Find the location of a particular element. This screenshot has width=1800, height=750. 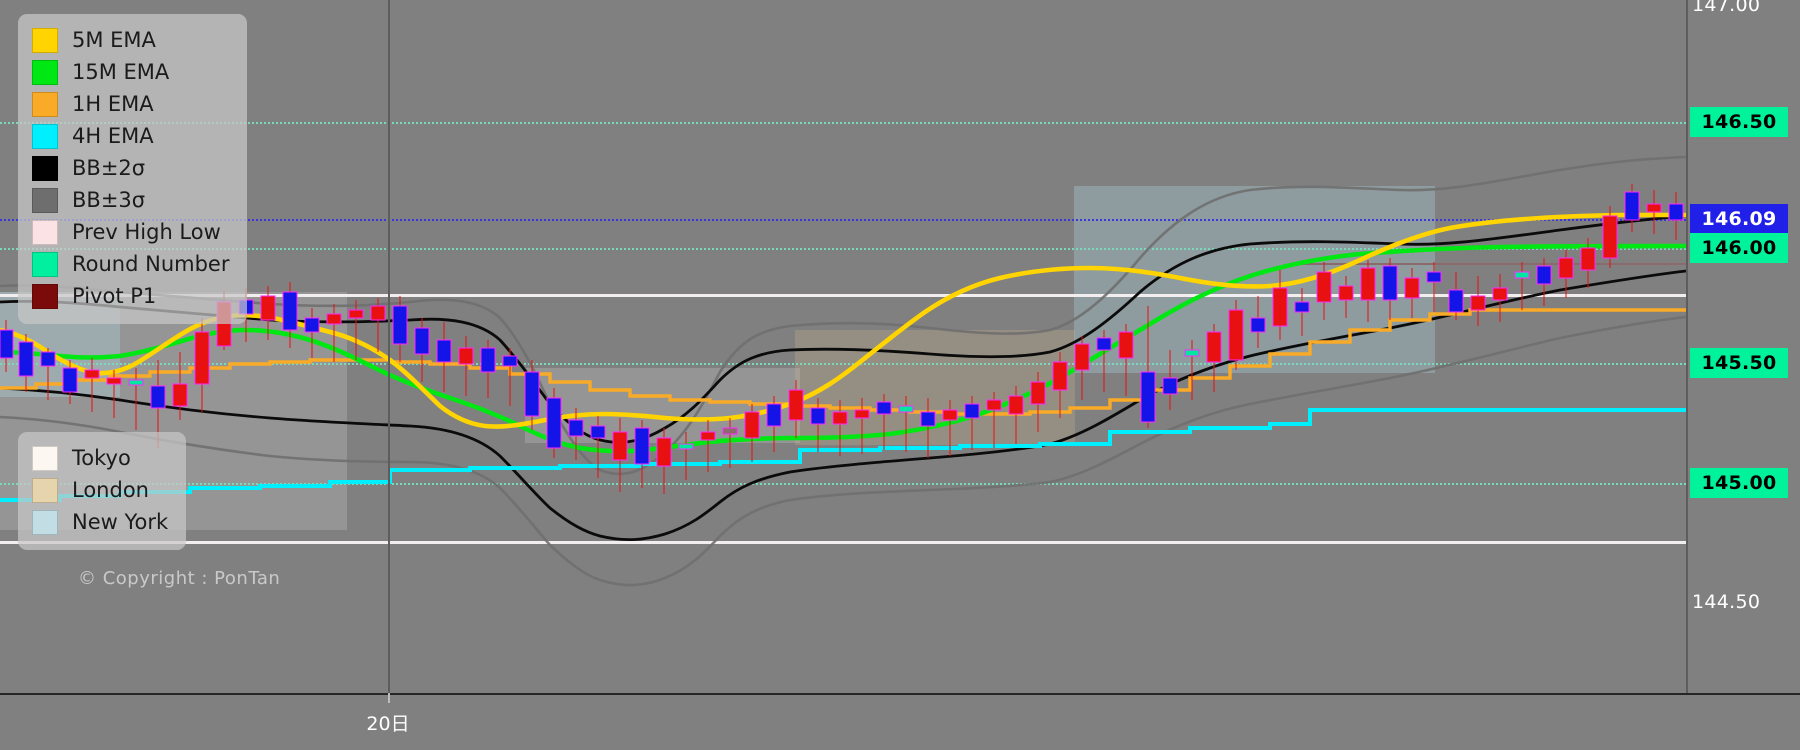

price-badge-145-00: 145.00 is located at coordinates (1739, 483).